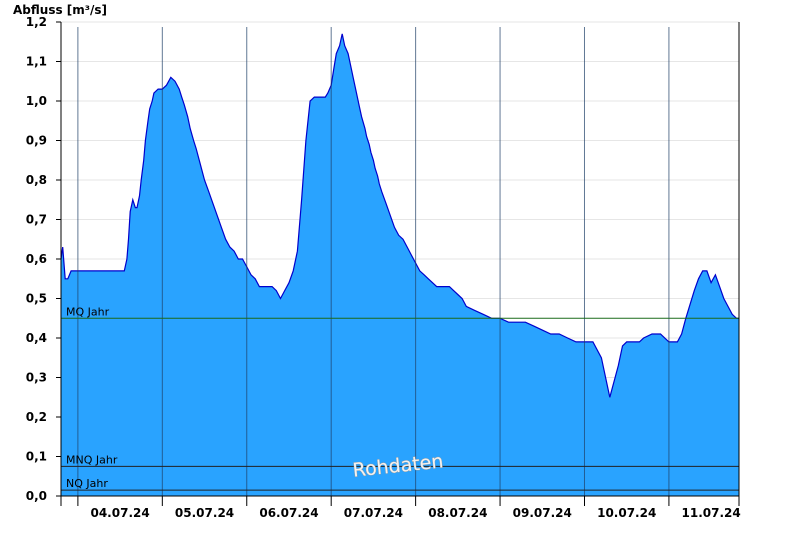 The height and width of the screenshot is (550, 800). What do you see at coordinates (36, 180) in the screenshot?
I see `y-tick-label: 0,8` at bounding box center [36, 180].